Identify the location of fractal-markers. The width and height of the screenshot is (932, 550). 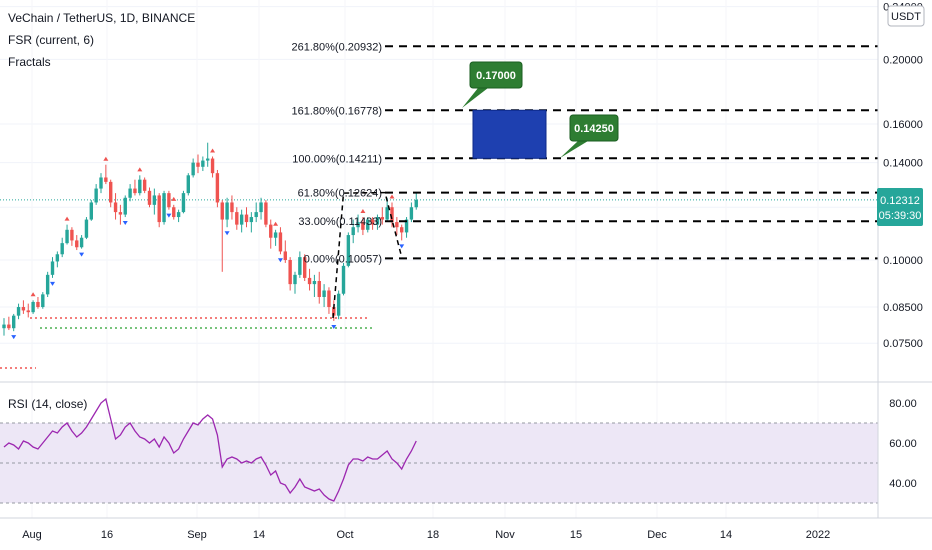
(208, 244).